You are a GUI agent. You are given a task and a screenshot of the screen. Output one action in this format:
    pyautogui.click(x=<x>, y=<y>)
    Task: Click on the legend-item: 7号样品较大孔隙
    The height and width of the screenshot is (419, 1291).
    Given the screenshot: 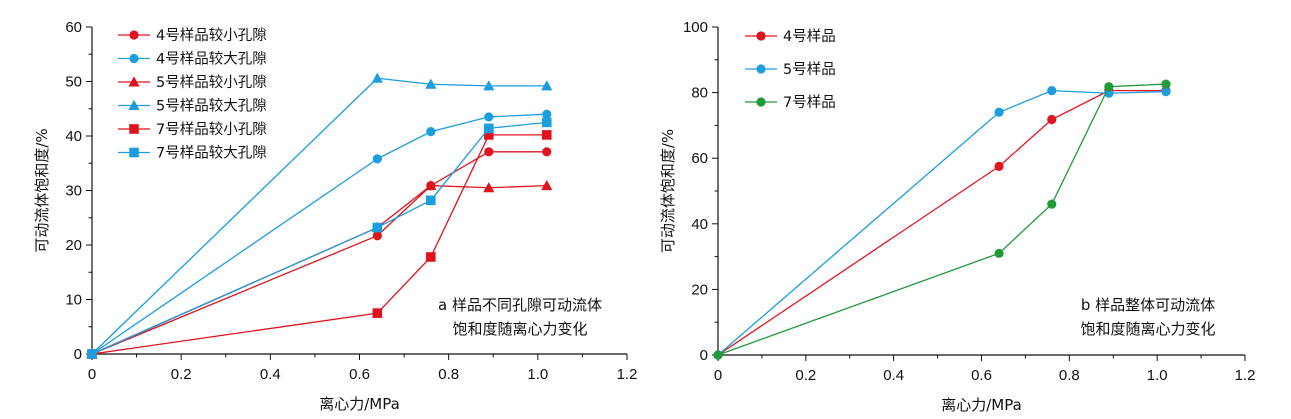 What is the action you would take?
    pyautogui.click(x=192, y=153)
    